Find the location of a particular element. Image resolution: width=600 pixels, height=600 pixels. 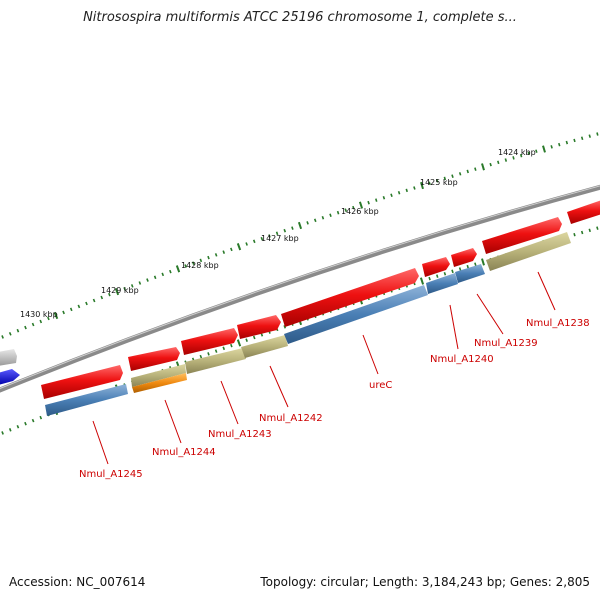

ruler-label-1425: 1425 kbp is located at coordinates (439, 182).